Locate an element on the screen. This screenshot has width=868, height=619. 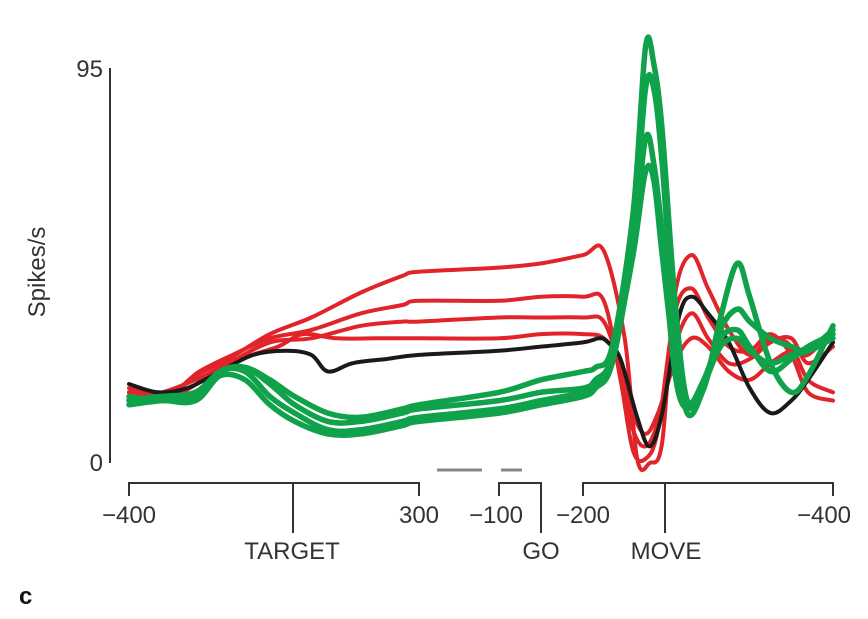
x-axis-target: −400 300 TARGET is located at coordinates (270, 523).